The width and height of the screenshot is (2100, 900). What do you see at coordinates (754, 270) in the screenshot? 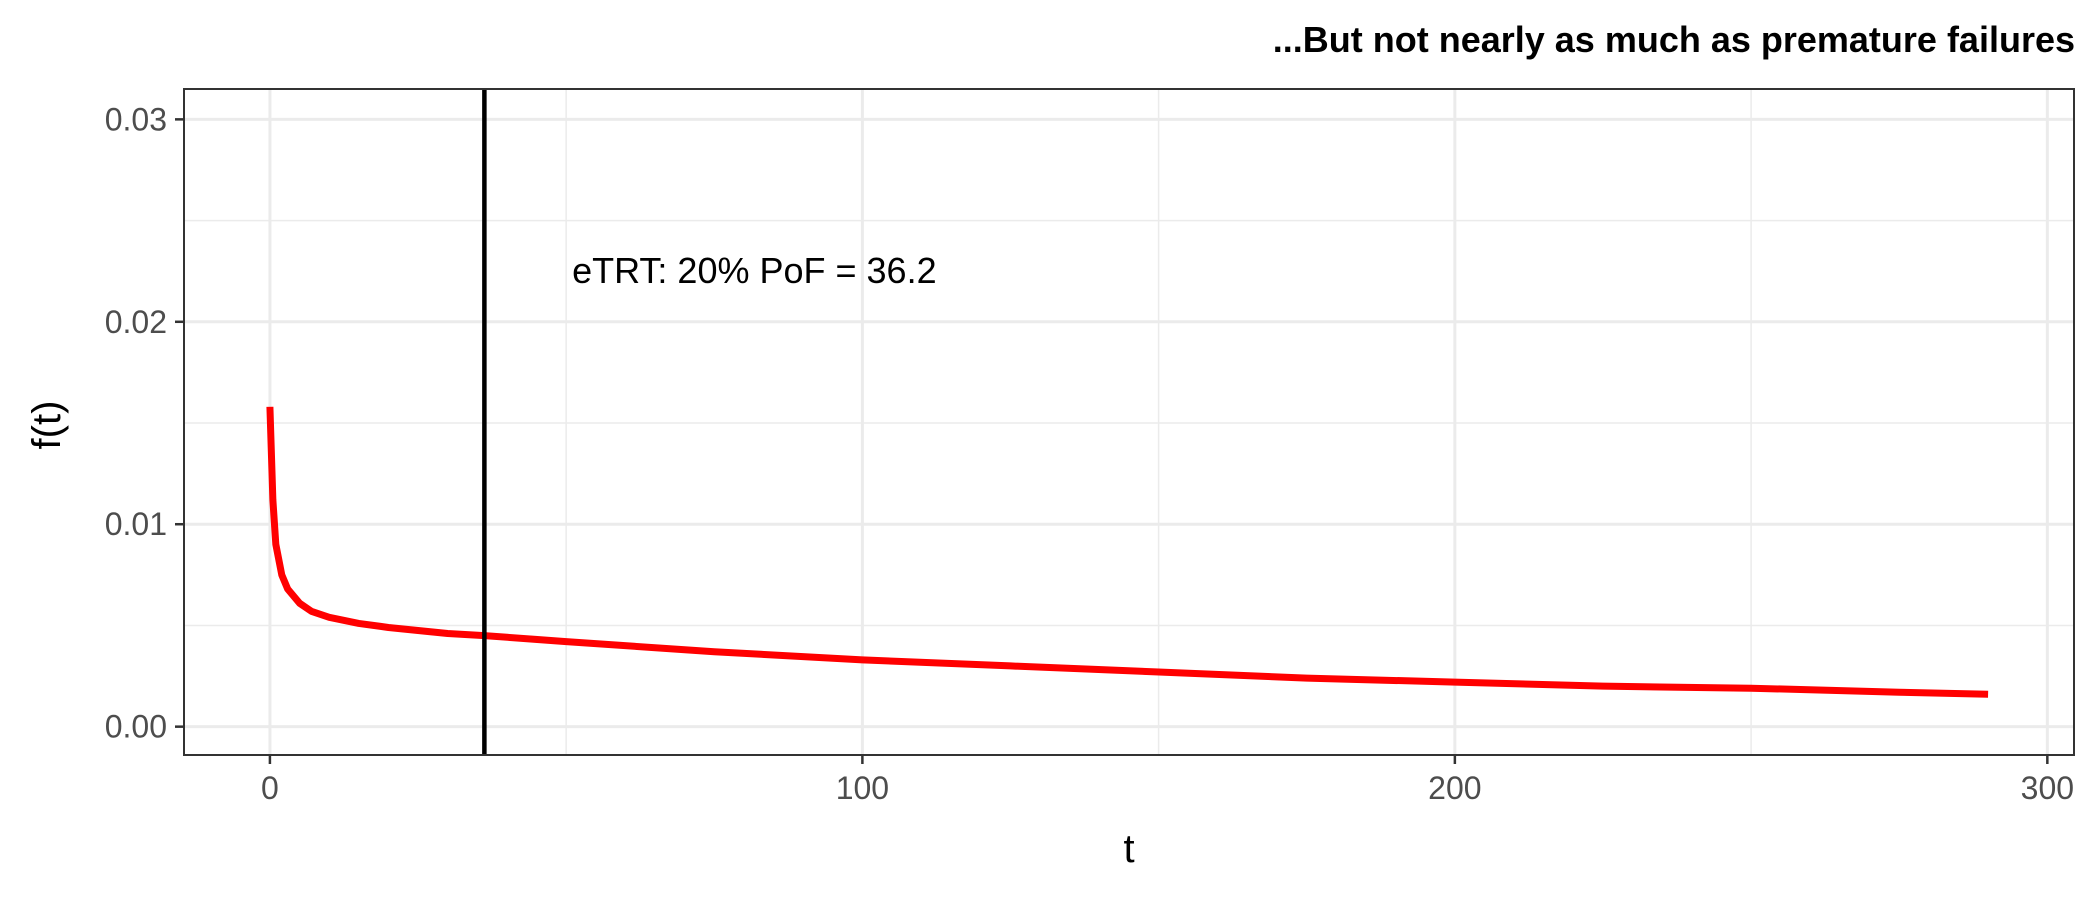
I see `annotation: eTRT: 20% PoF = 36.2` at bounding box center [754, 270].